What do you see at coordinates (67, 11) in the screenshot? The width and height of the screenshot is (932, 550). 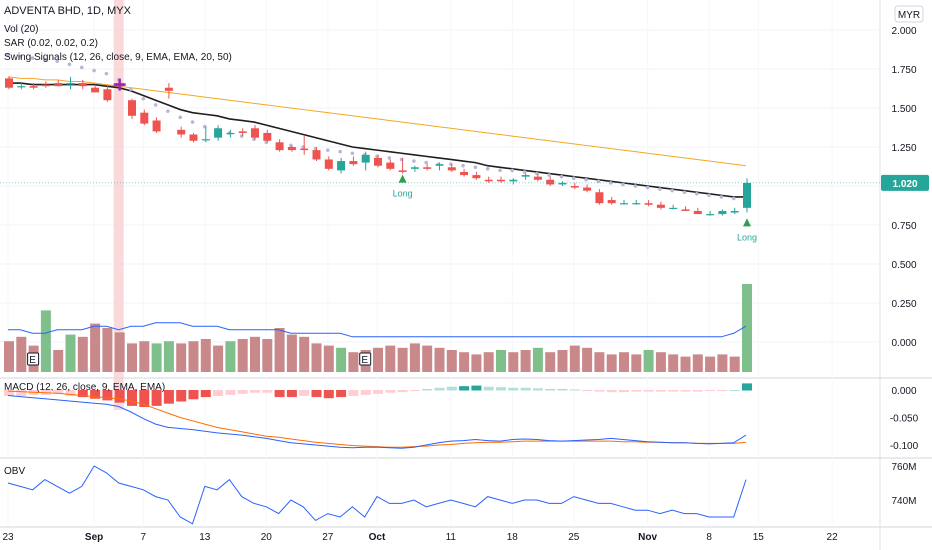 I see `chart-title: ADVENTA BHD, 1D, MYX` at bounding box center [67, 11].